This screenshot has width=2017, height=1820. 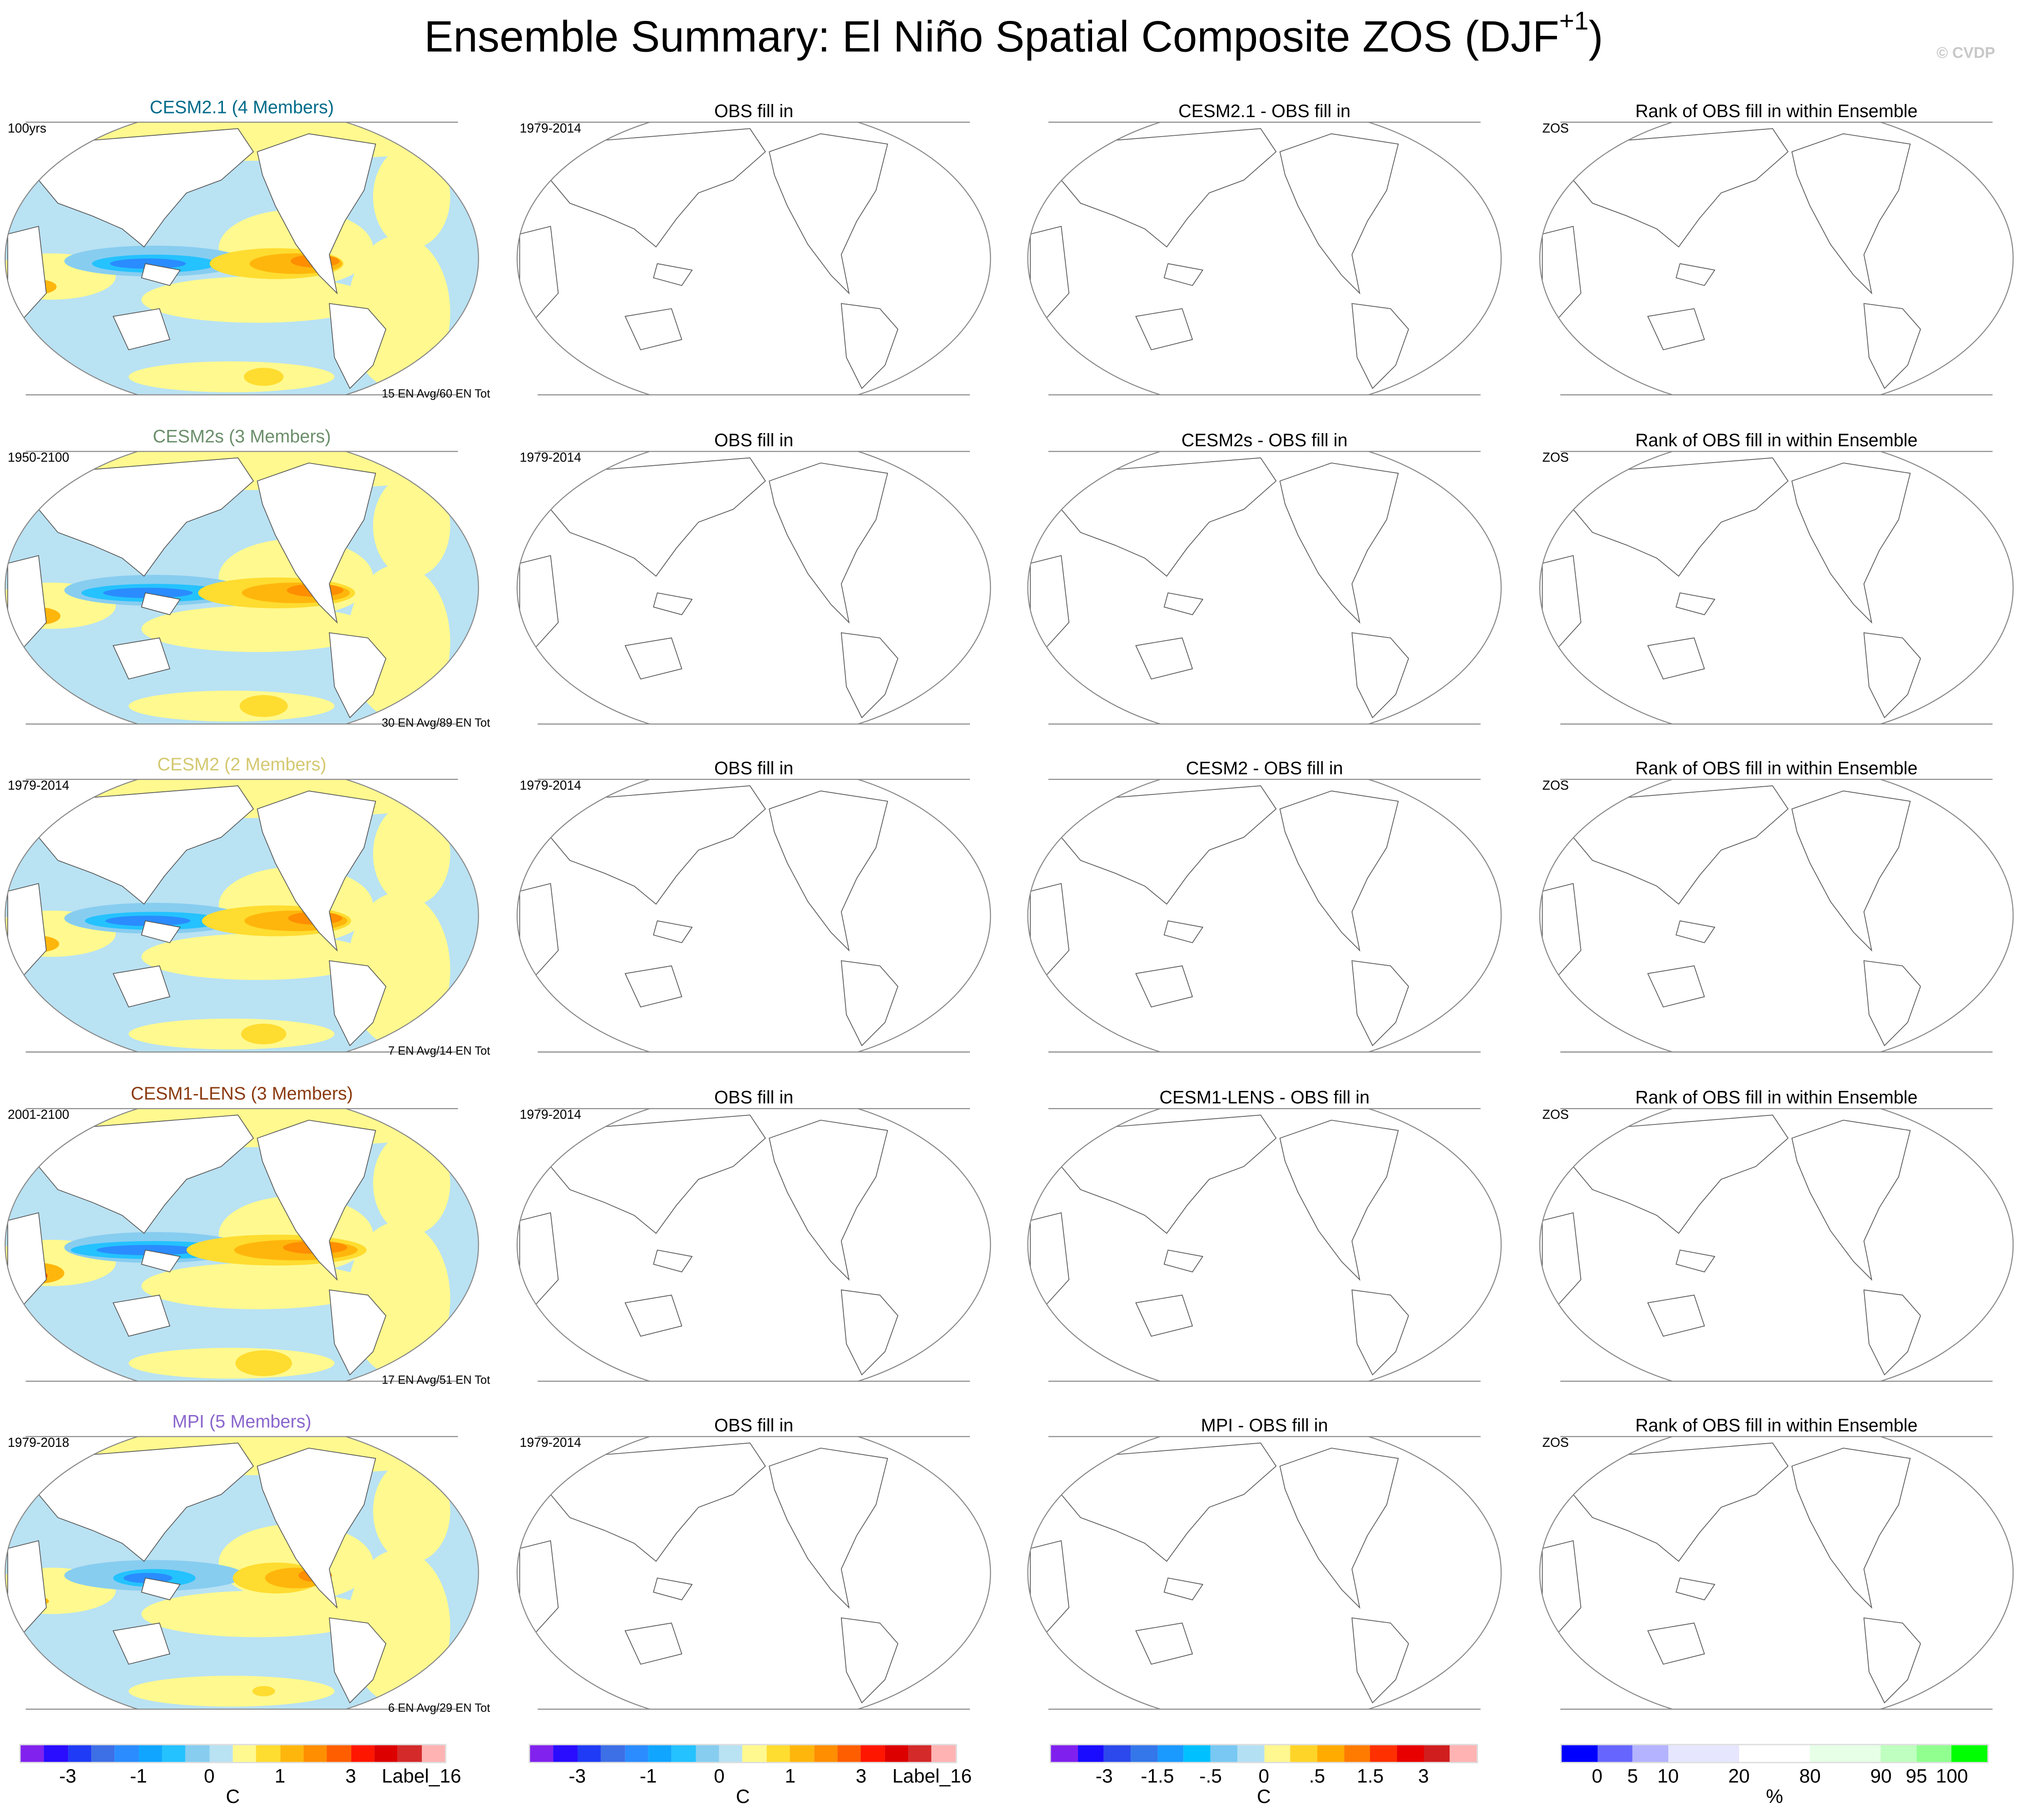 I want to click on colorbar-tick-label: 95, so click(x=1916, y=1777).